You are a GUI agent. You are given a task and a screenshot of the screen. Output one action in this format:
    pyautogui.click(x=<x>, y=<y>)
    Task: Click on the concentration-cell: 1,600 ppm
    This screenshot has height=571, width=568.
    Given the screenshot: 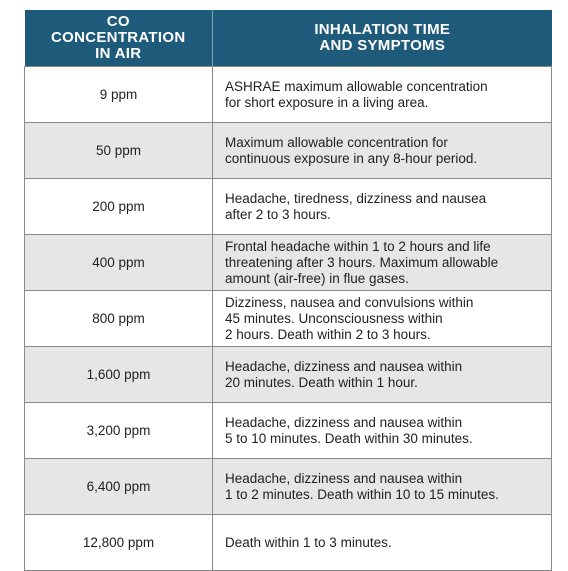 What is the action you would take?
    pyautogui.click(x=118, y=374)
    